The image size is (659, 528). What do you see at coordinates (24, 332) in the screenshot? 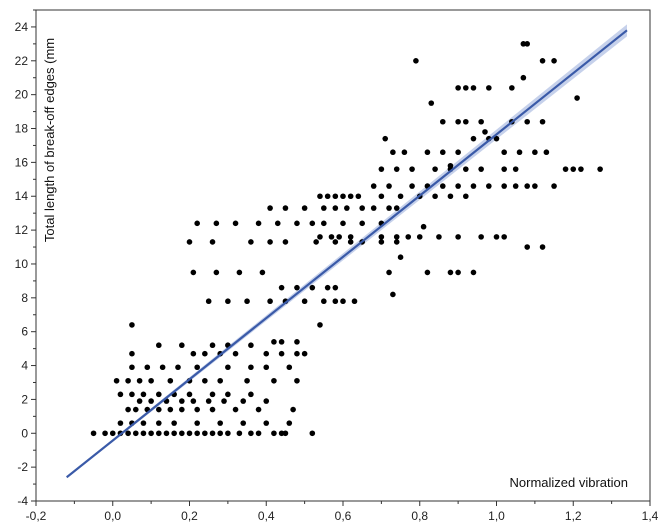
I see `y-tick-label: 6` at bounding box center [24, 332].